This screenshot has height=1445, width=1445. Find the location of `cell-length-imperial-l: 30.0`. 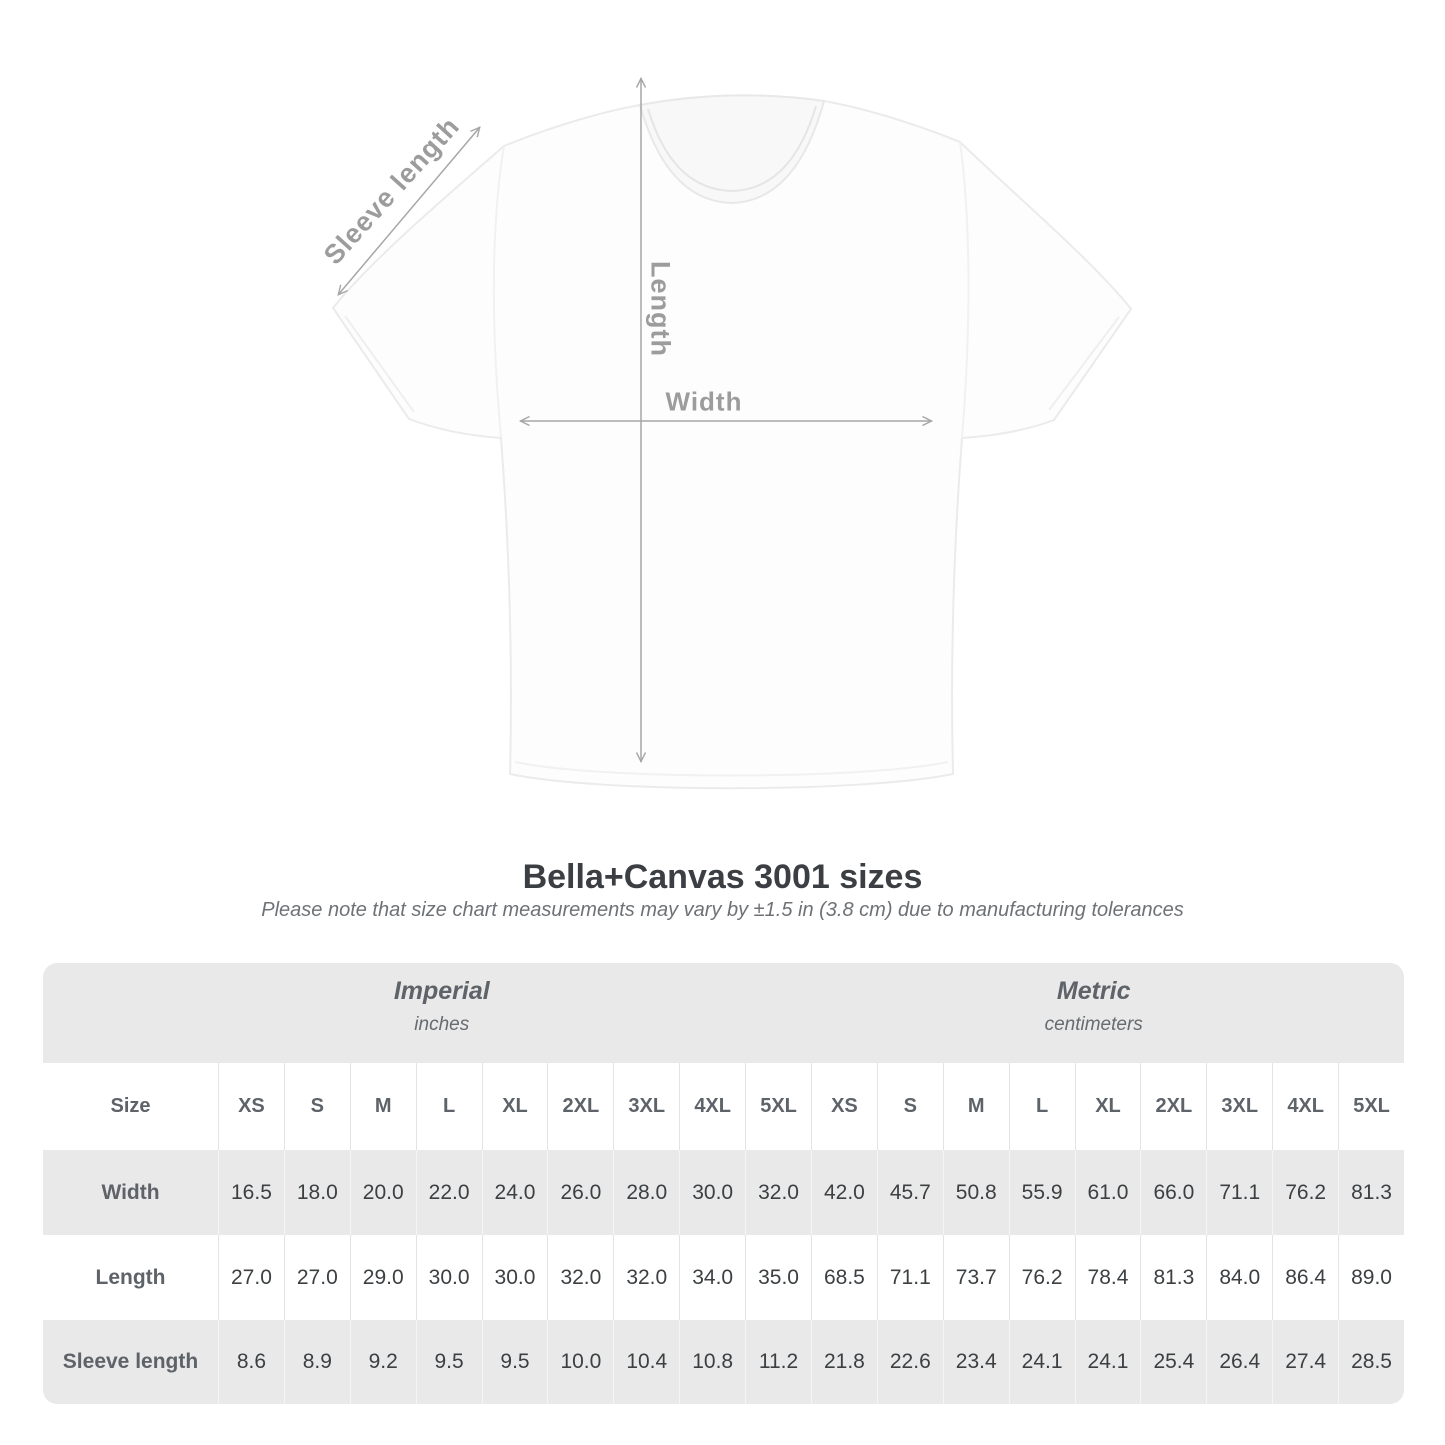

cell-length-imperial-l: 30.0 is located at coordinates (448, 1277).